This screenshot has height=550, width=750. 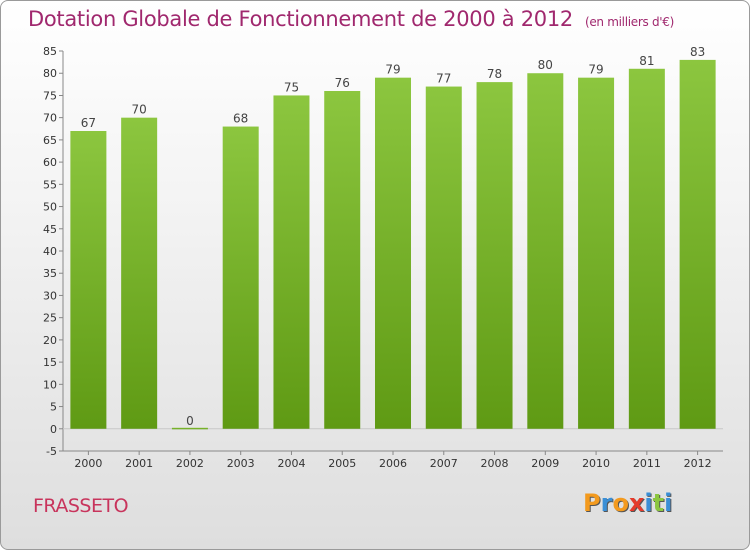 What do you see at coordinates (50, 340) in the screenshot?
I see `y-tick-label: 20` at bounding box center [50, 340].